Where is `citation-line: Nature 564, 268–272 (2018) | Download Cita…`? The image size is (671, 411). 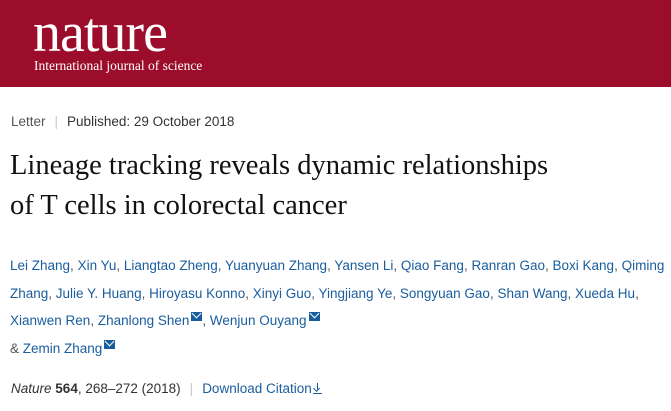
citation-line: Nature 564, 268–272 (2018) | Download Cita… is located at coordinates (166, 389).